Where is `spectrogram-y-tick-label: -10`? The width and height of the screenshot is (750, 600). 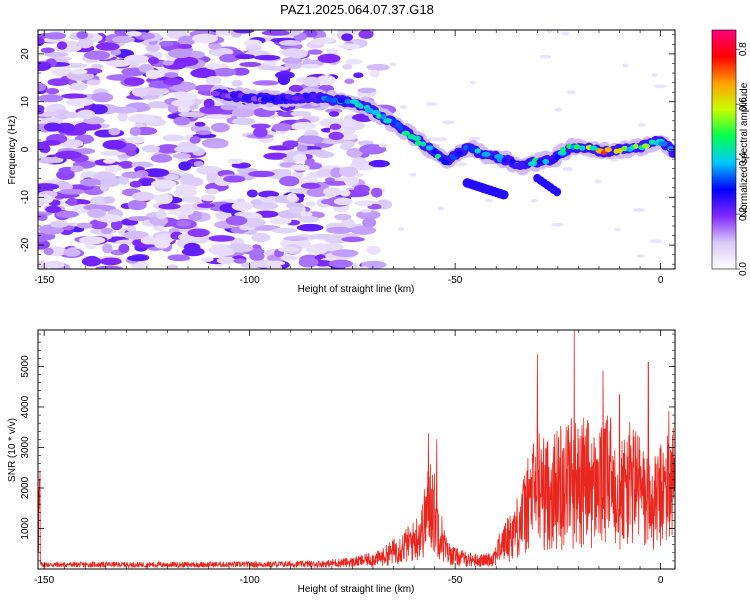
spectrogram-y-tick-label: -10 is located at coordinates (25, 197).